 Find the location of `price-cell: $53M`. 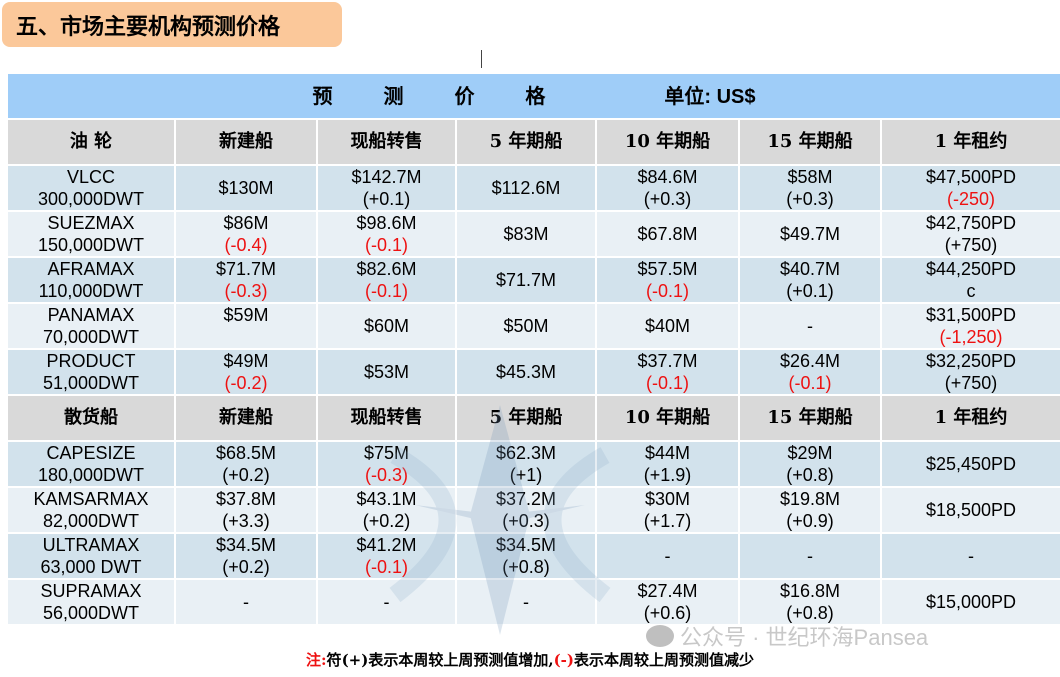

price-cell: $53M is located at coordinates (386, 372).